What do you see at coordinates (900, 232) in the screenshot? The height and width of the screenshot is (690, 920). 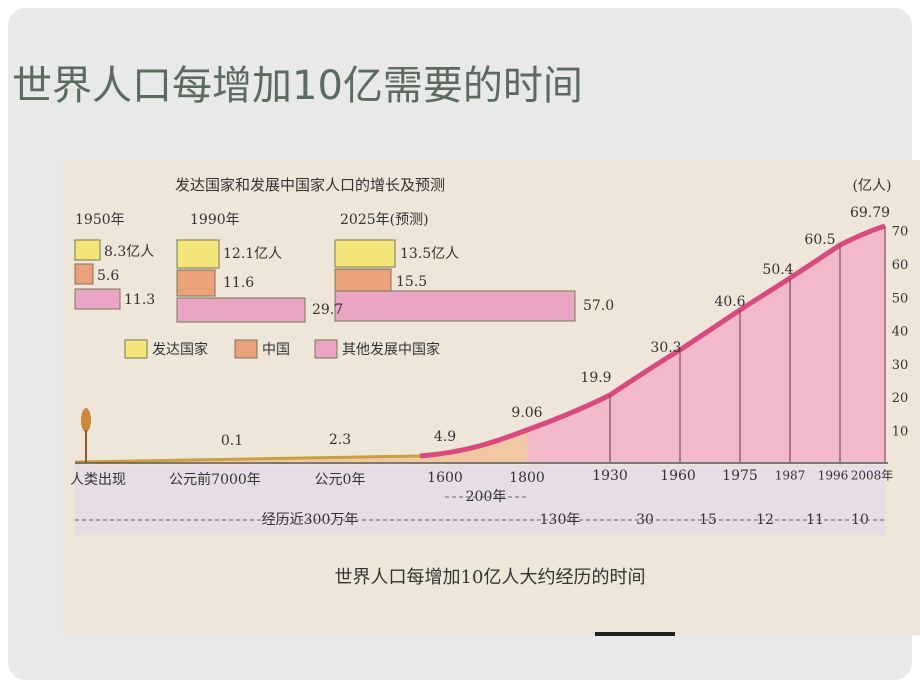 I see `axis-tick-label: 70` at bounding box center [900, 232].